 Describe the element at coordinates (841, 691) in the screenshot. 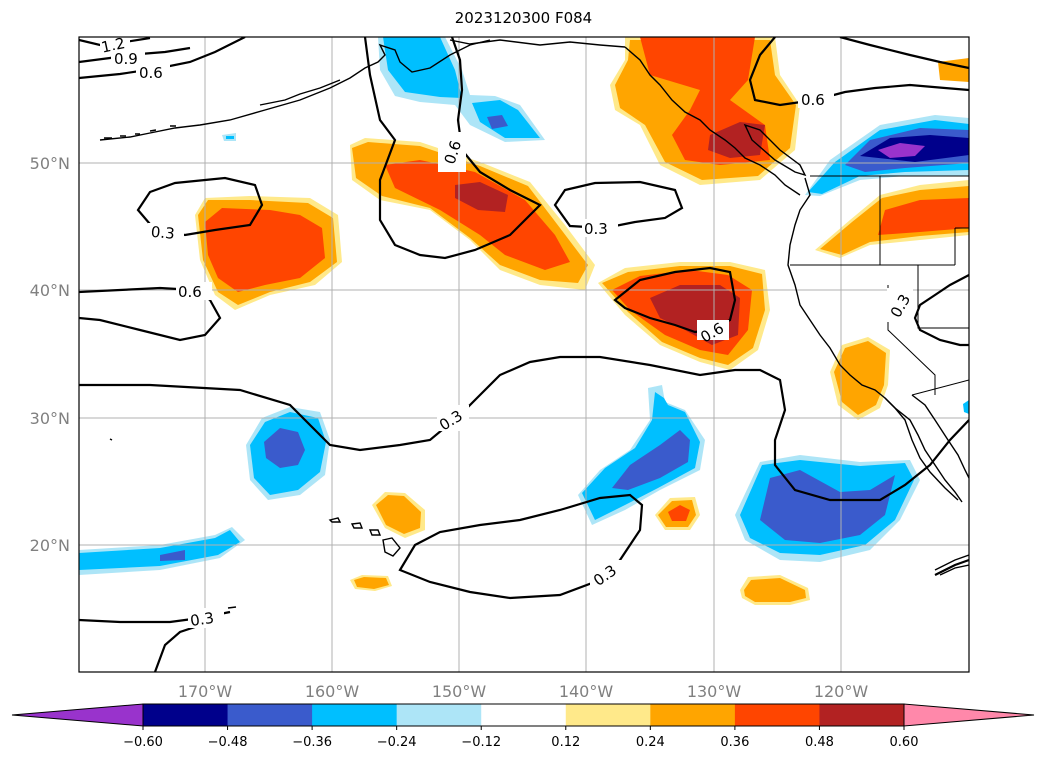

I see `lon-label: 120°W` at that location.